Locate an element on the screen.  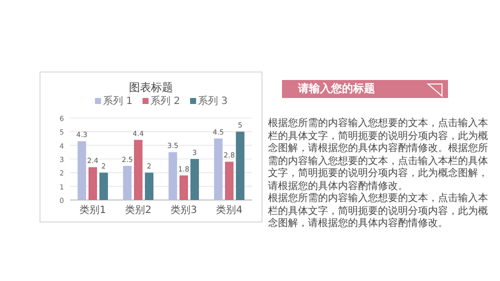
x-tick-label: 类别2 is located at coordinates (138, 210).